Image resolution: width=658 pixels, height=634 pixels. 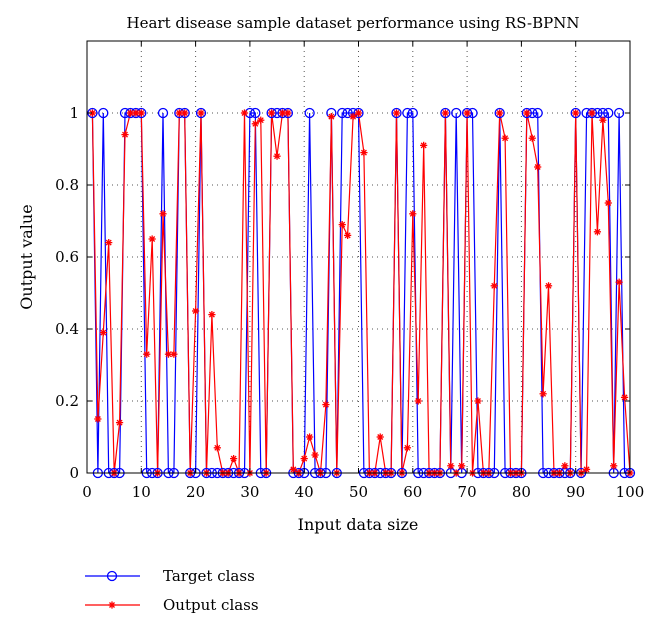 I want to click on legend-label-2: Output class, so click(x=211, y=605).